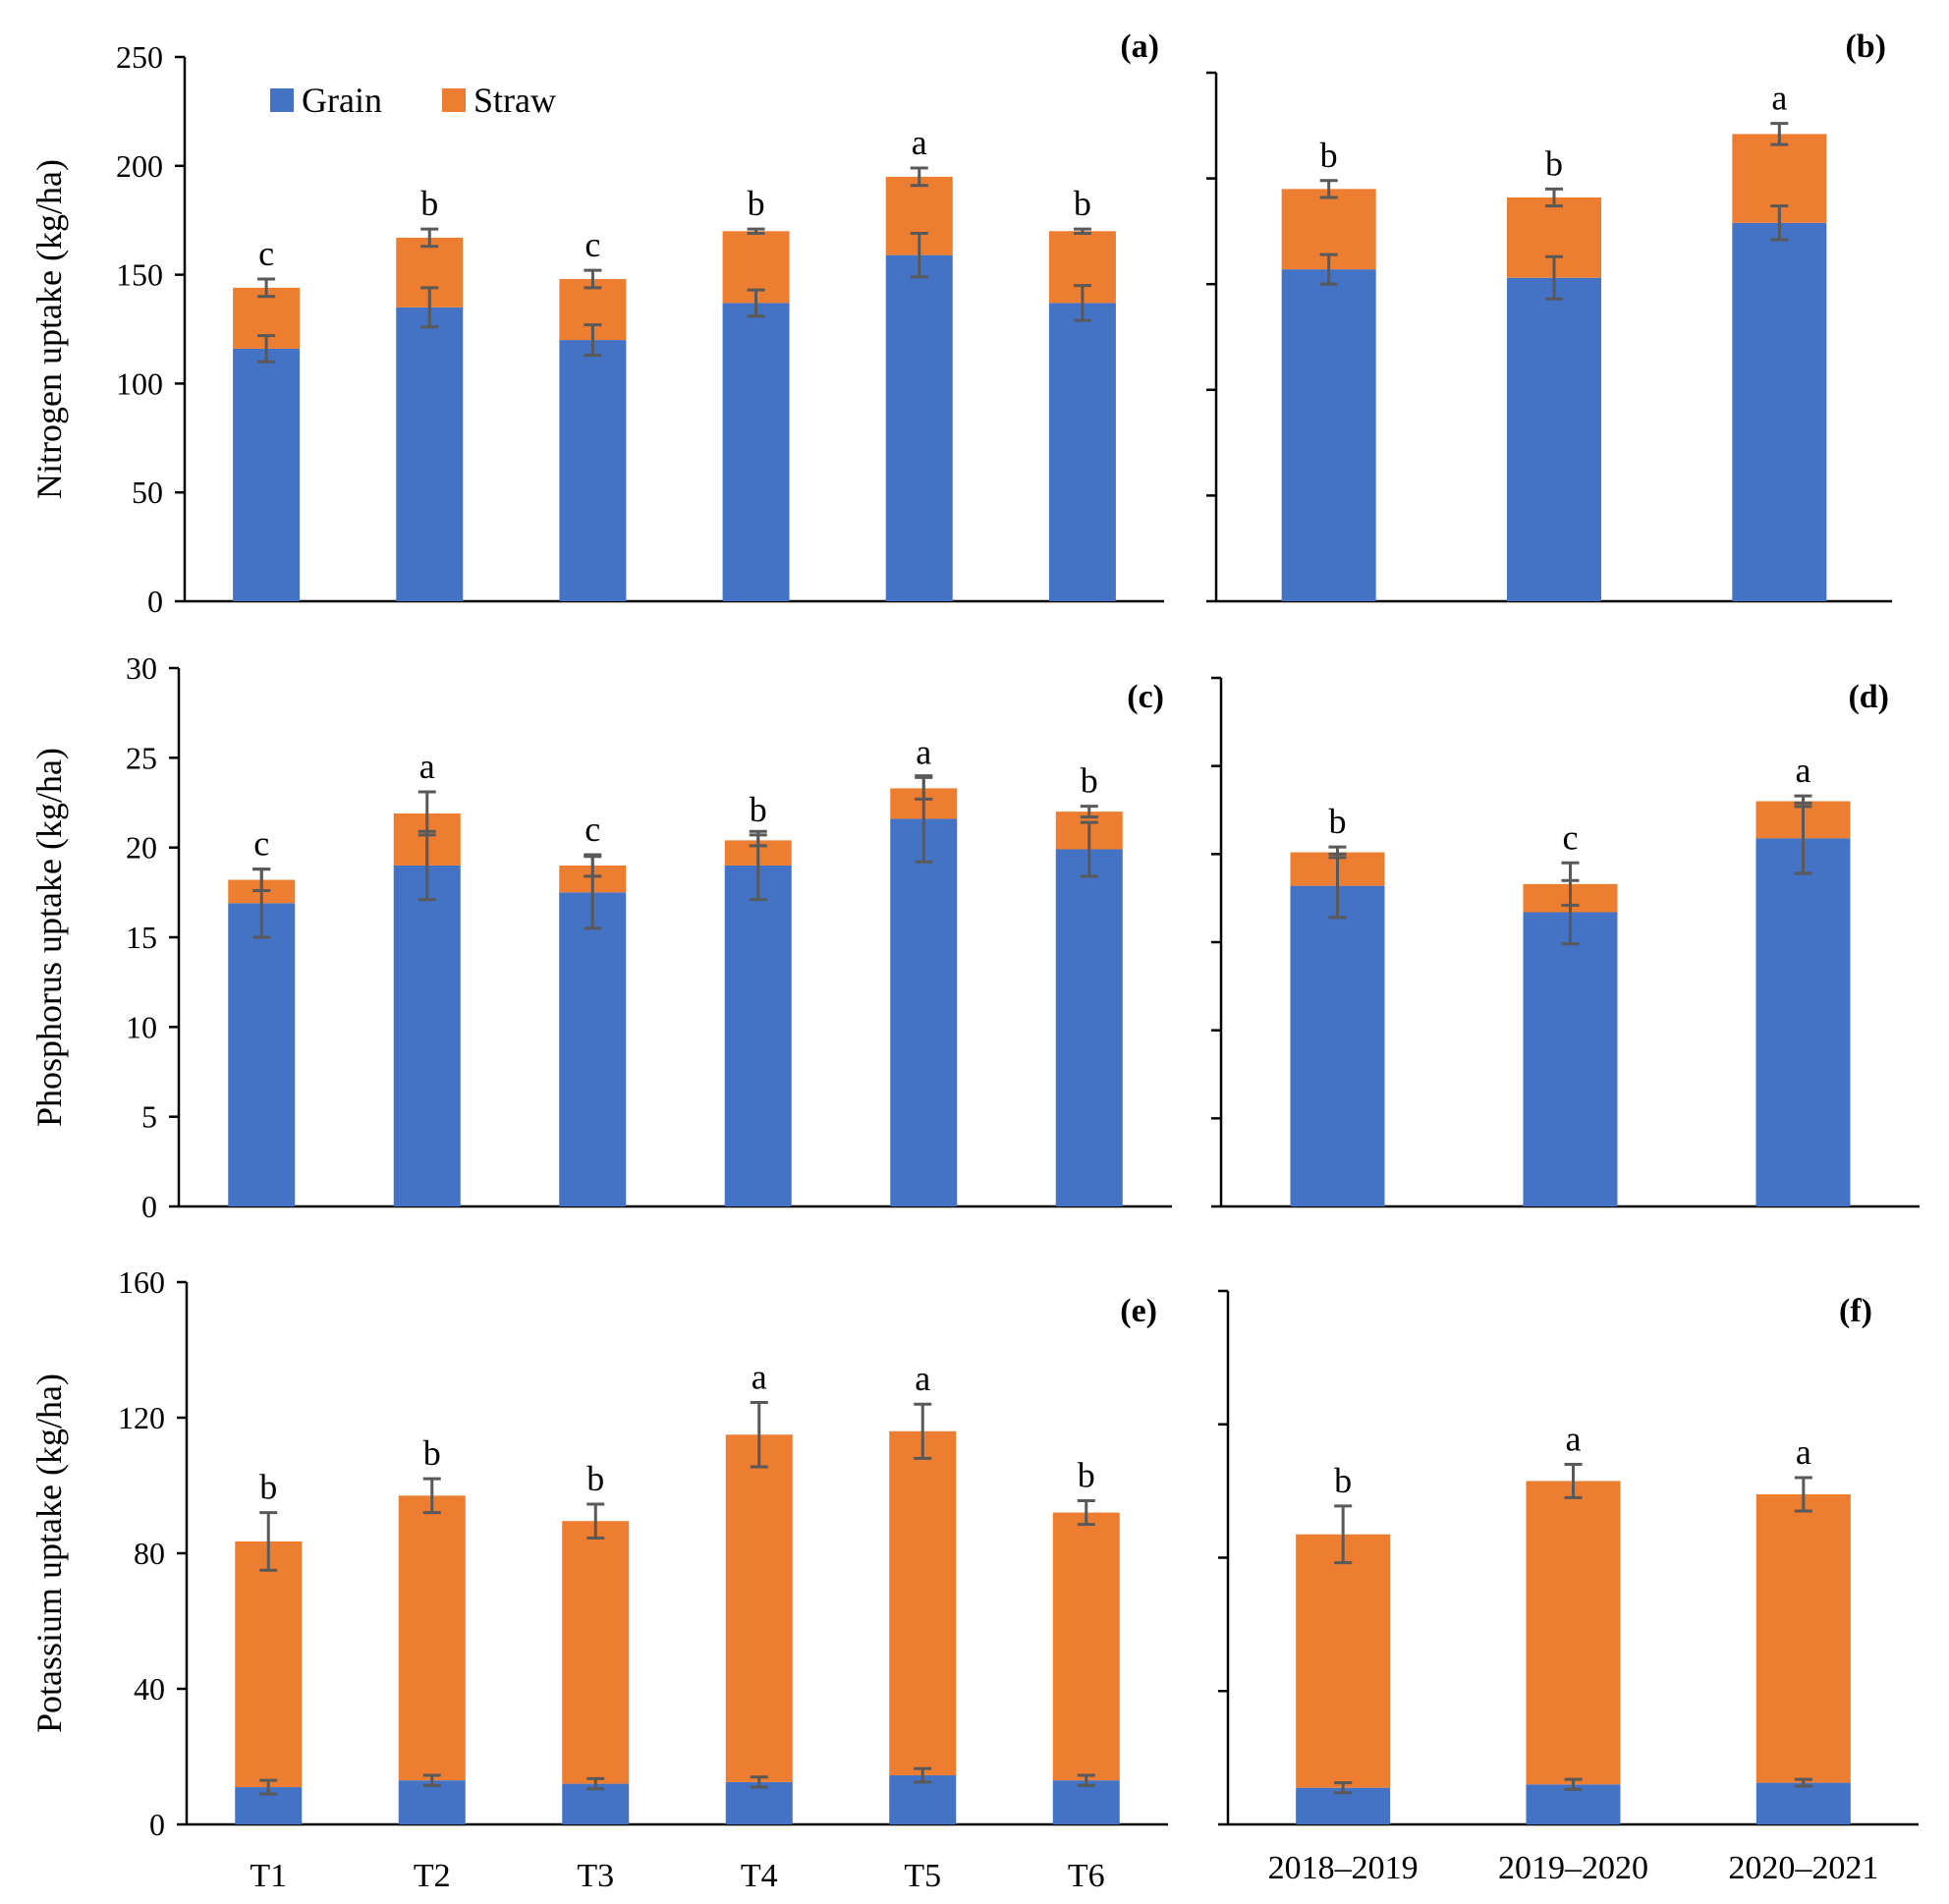 This screenshot has height=1904, width=1949. I want to click on x-tick-label: 2019–2020, so click(1573, 1868).